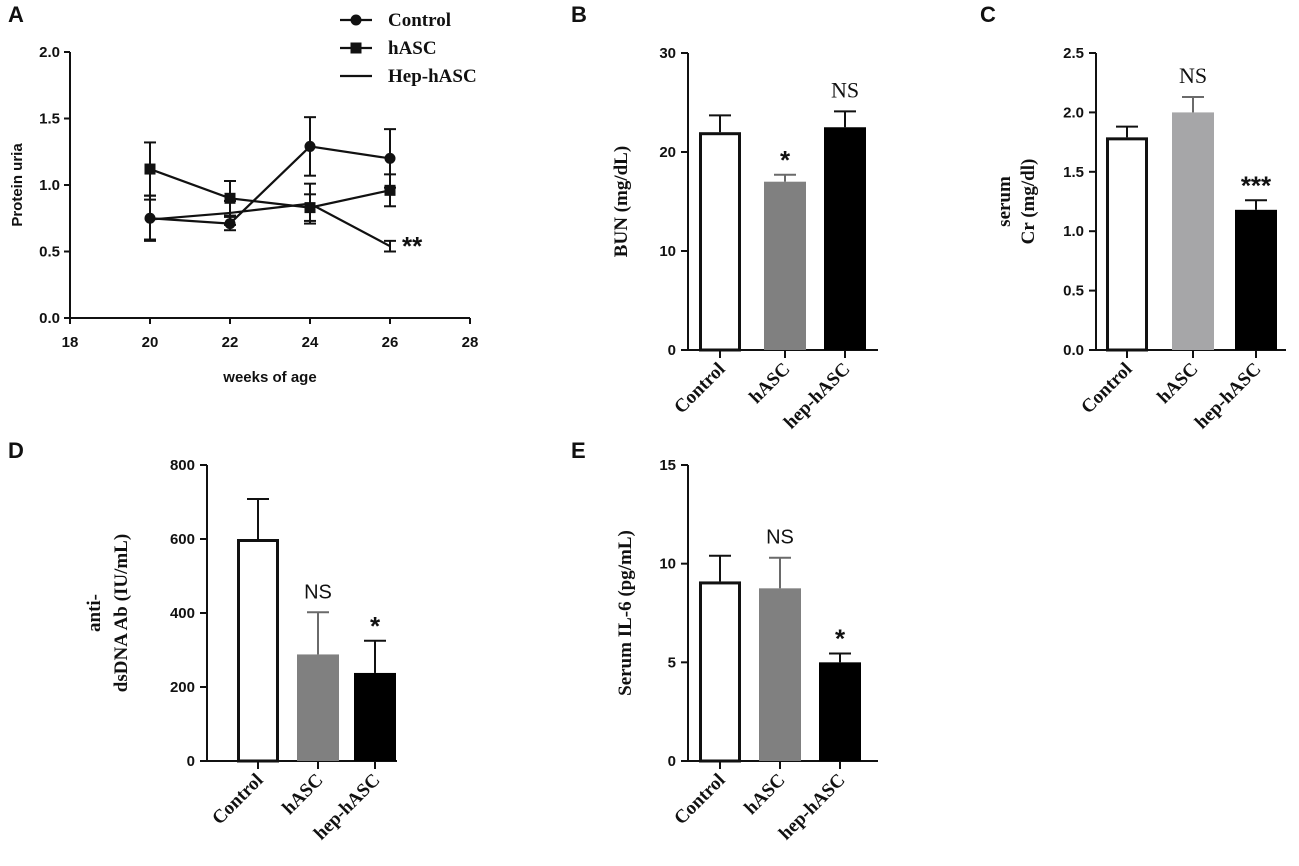  Describe the element at coordinates (182, 465) in the screenshot. I see `y-tick-label: 800` at that location.